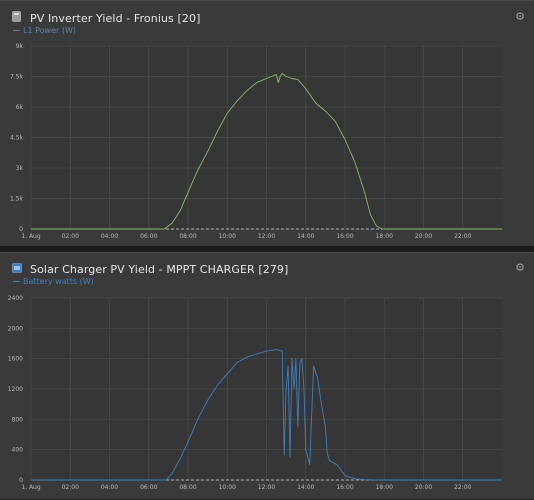 Image resolution: width=534 pixels, height=500 pixels. Describe the element at coordinates (17, 138) in the screenshot. I see `y-tick-label: 4.5k` at that location.